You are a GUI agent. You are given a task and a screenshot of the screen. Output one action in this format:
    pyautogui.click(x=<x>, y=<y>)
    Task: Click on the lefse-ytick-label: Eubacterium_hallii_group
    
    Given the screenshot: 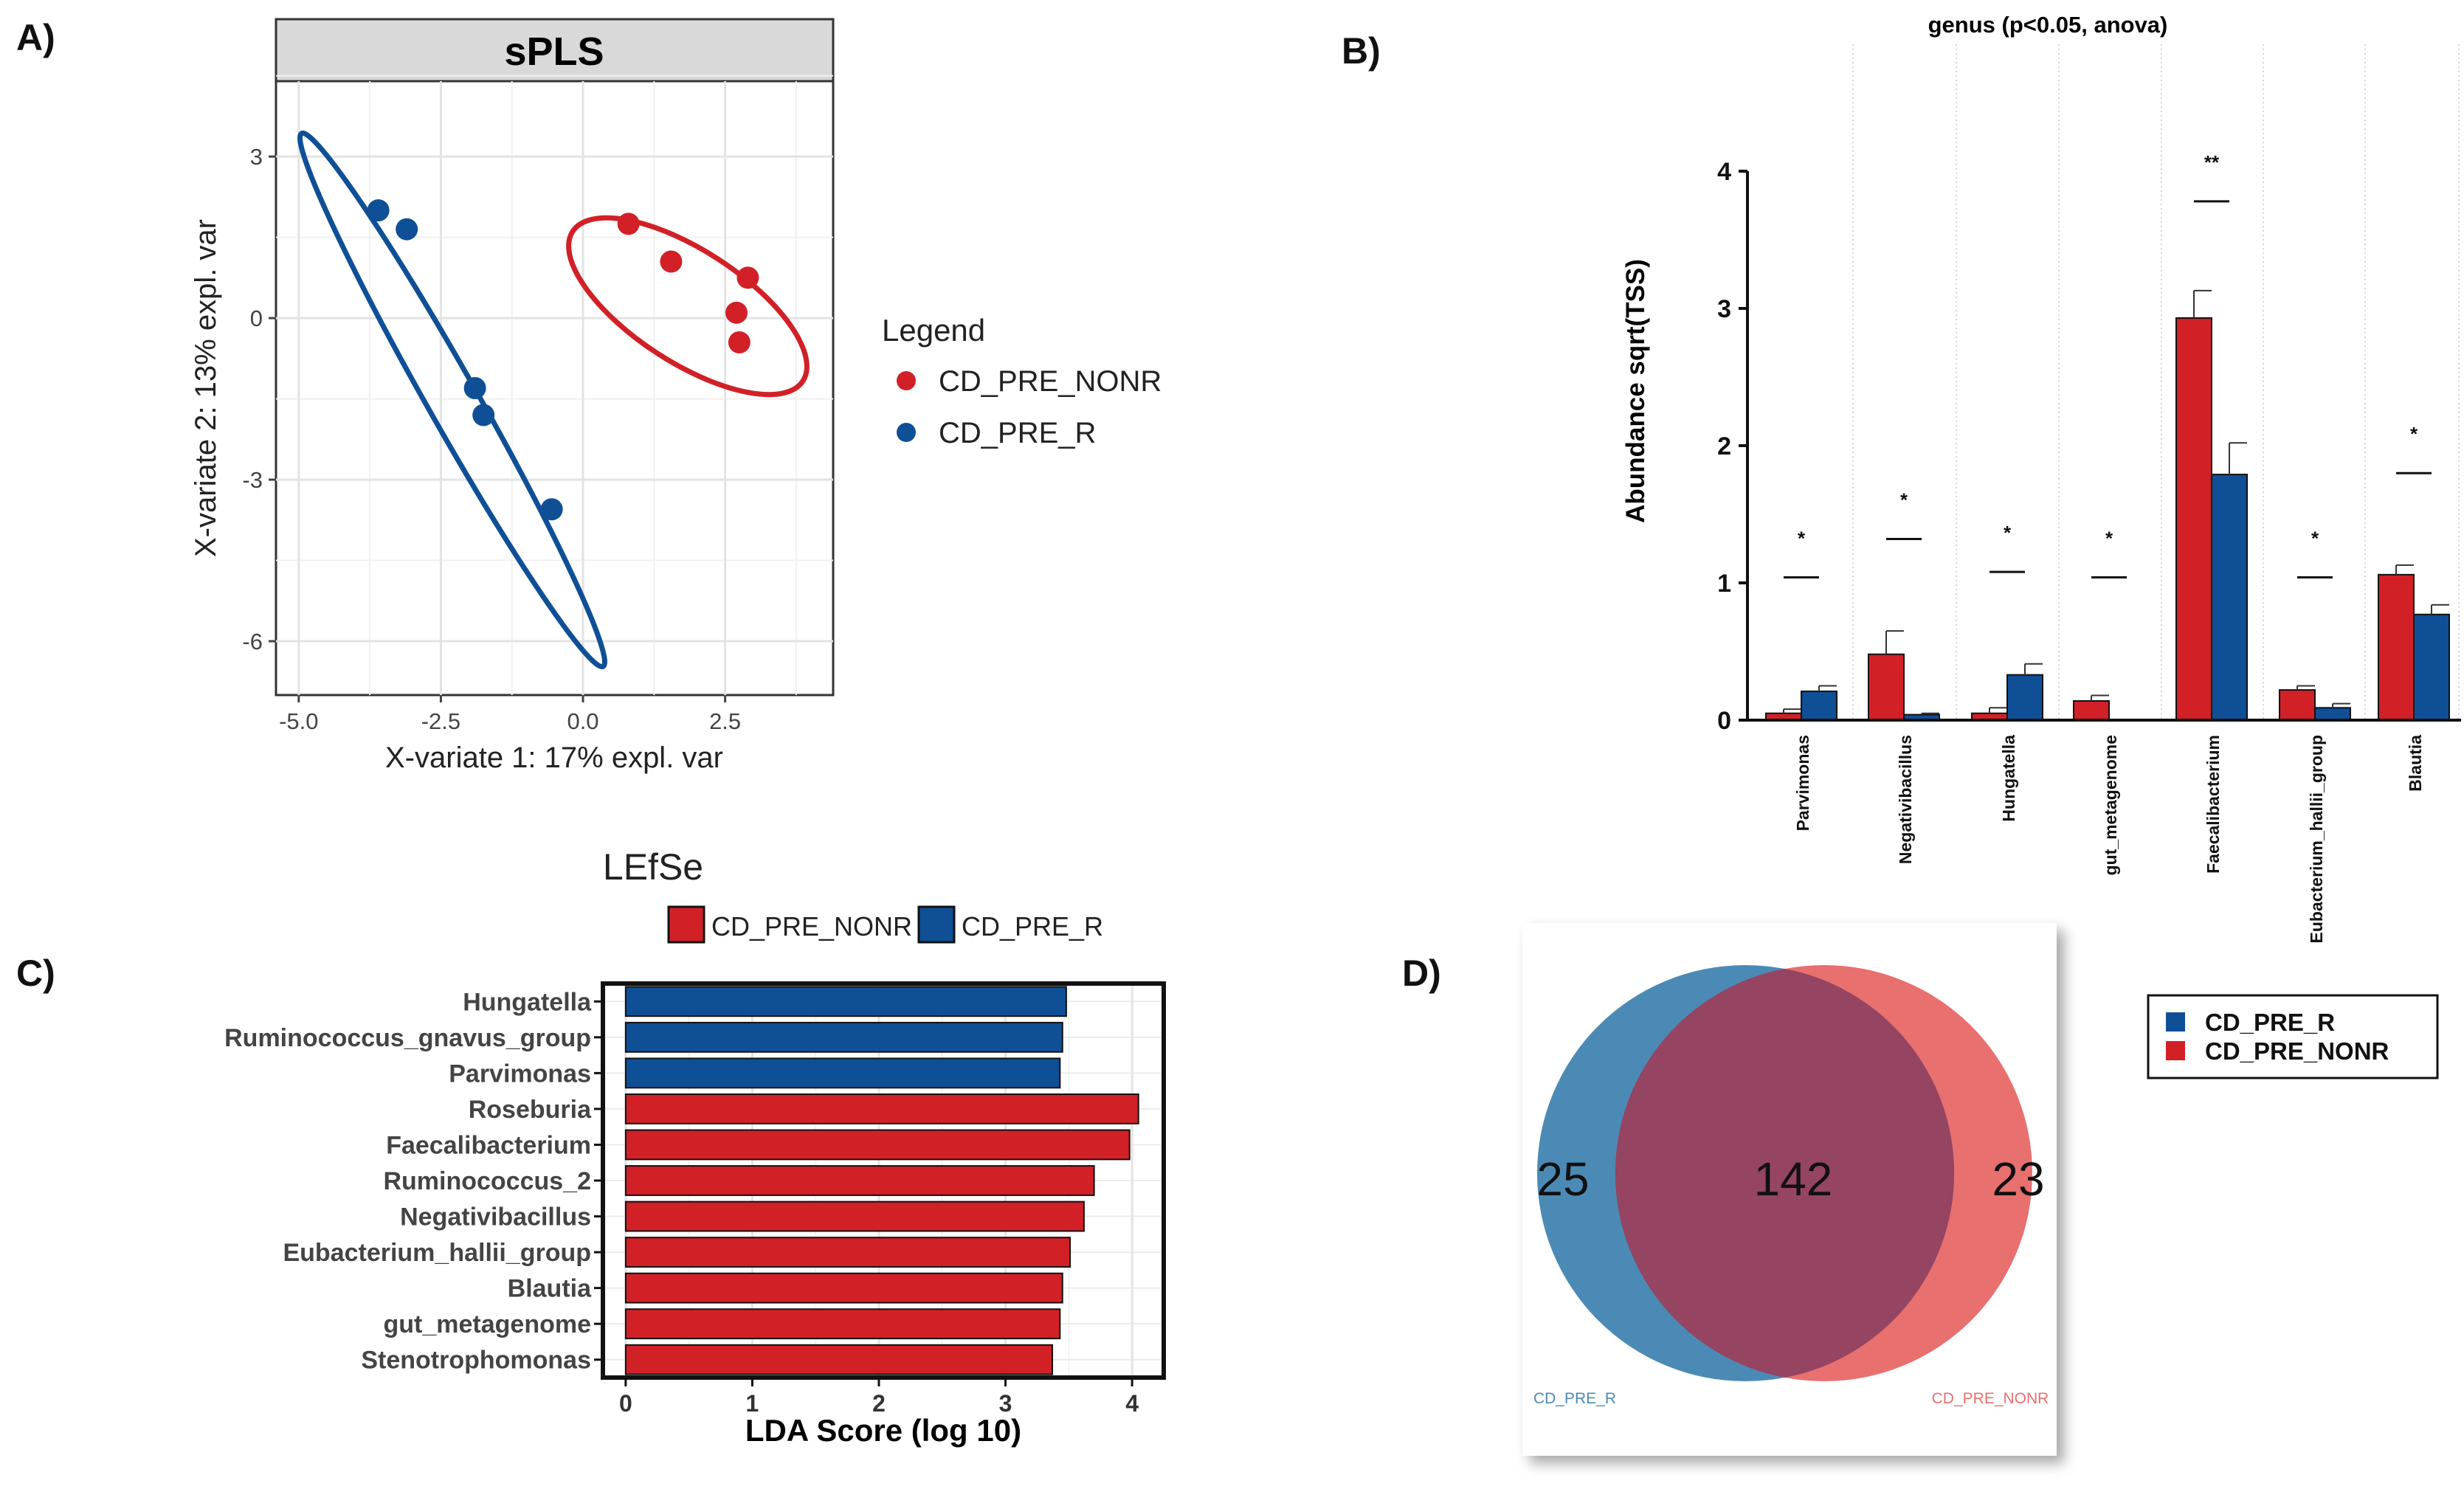 What is the action you would take?
    pyautogui.click(x=437, y=1253)
    